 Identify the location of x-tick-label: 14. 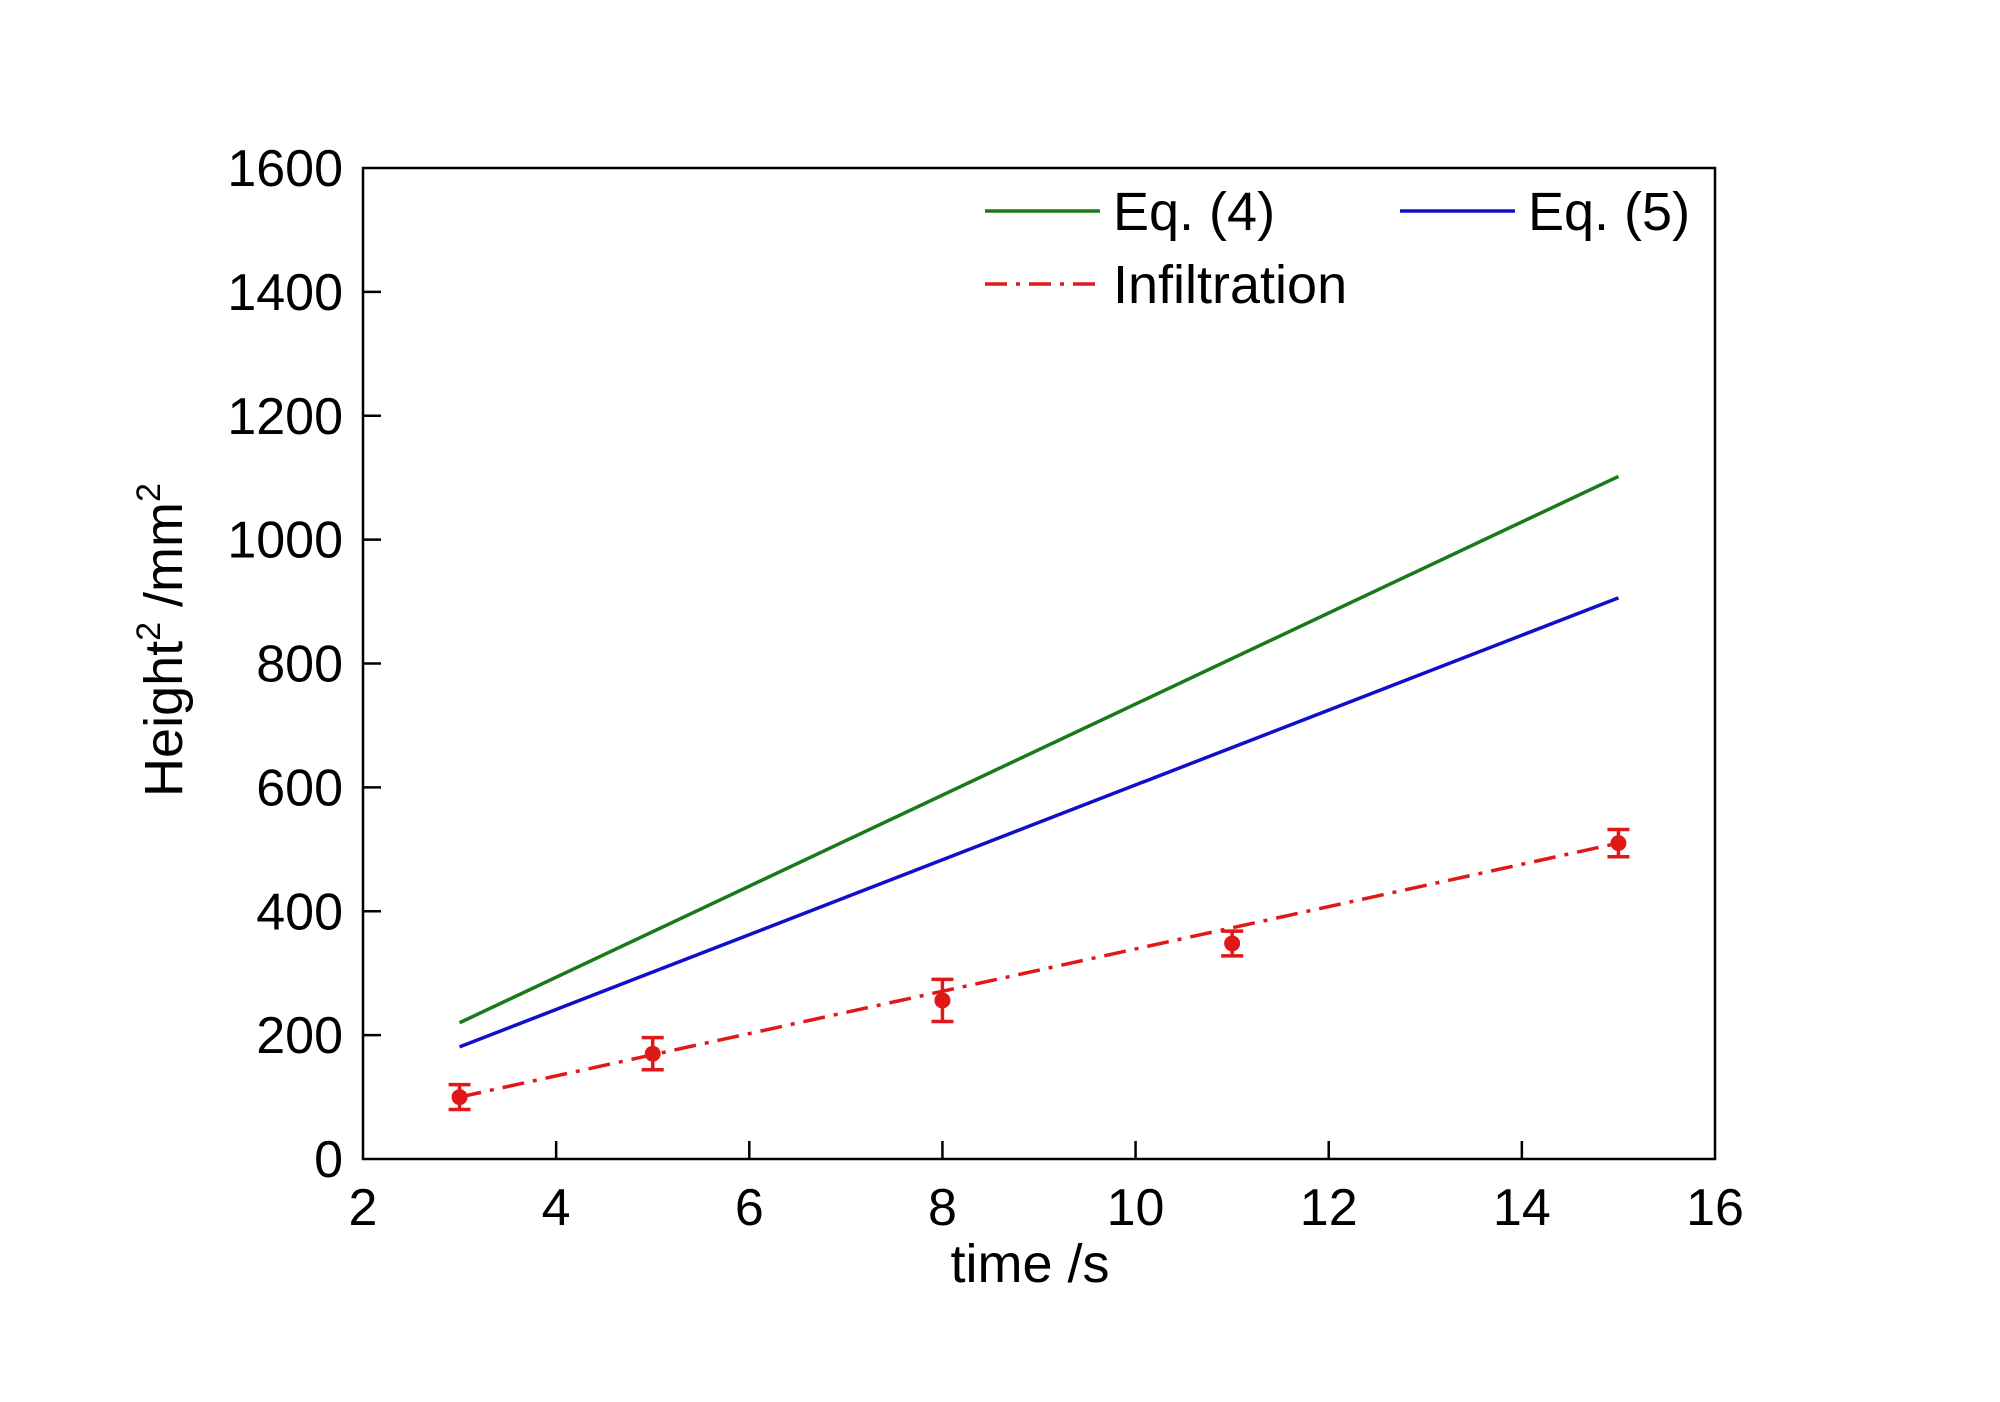
(1522, 1208).